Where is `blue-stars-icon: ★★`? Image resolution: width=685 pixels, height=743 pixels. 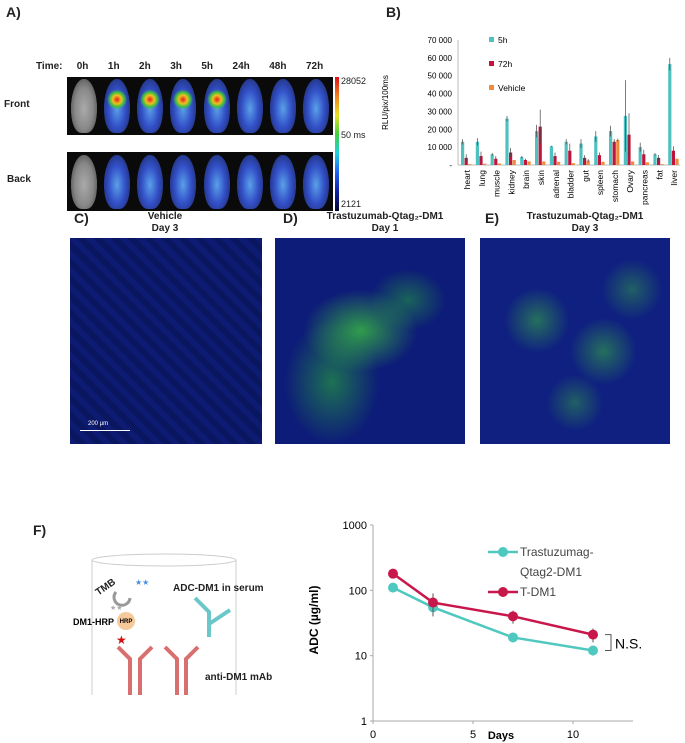 blue-stars-icon: ★★ is located at coordinates (142, 582).